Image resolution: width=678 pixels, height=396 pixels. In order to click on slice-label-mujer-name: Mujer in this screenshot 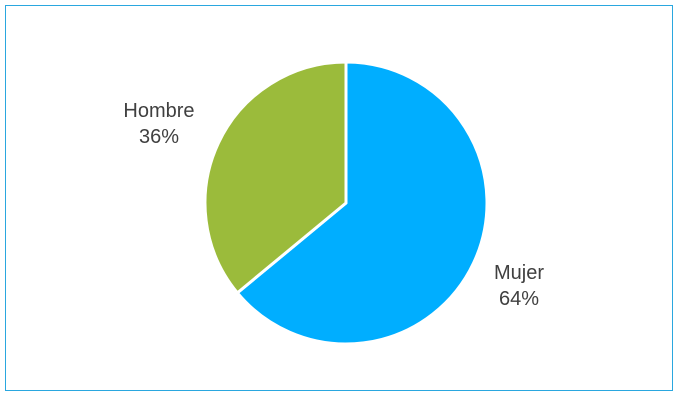, I will do `click(519, 273)`.